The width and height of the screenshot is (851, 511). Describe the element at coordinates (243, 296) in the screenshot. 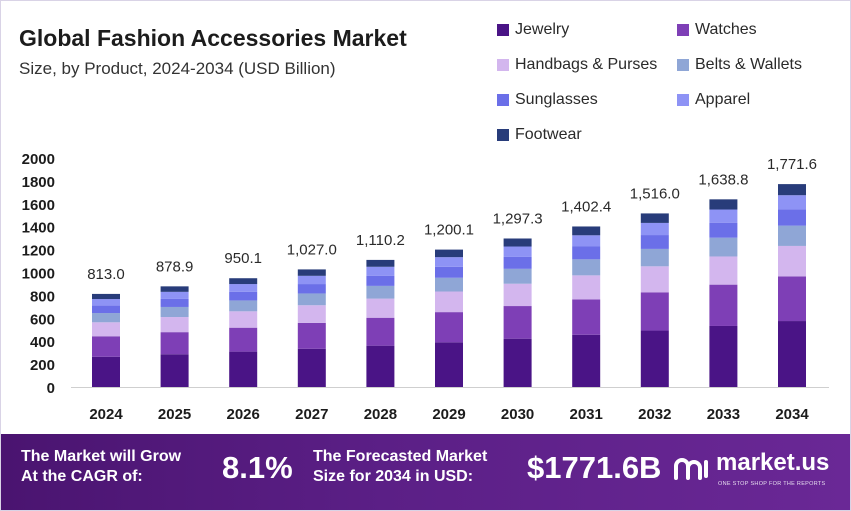

I see `bar-segment-sunglasses-2026` at that location.